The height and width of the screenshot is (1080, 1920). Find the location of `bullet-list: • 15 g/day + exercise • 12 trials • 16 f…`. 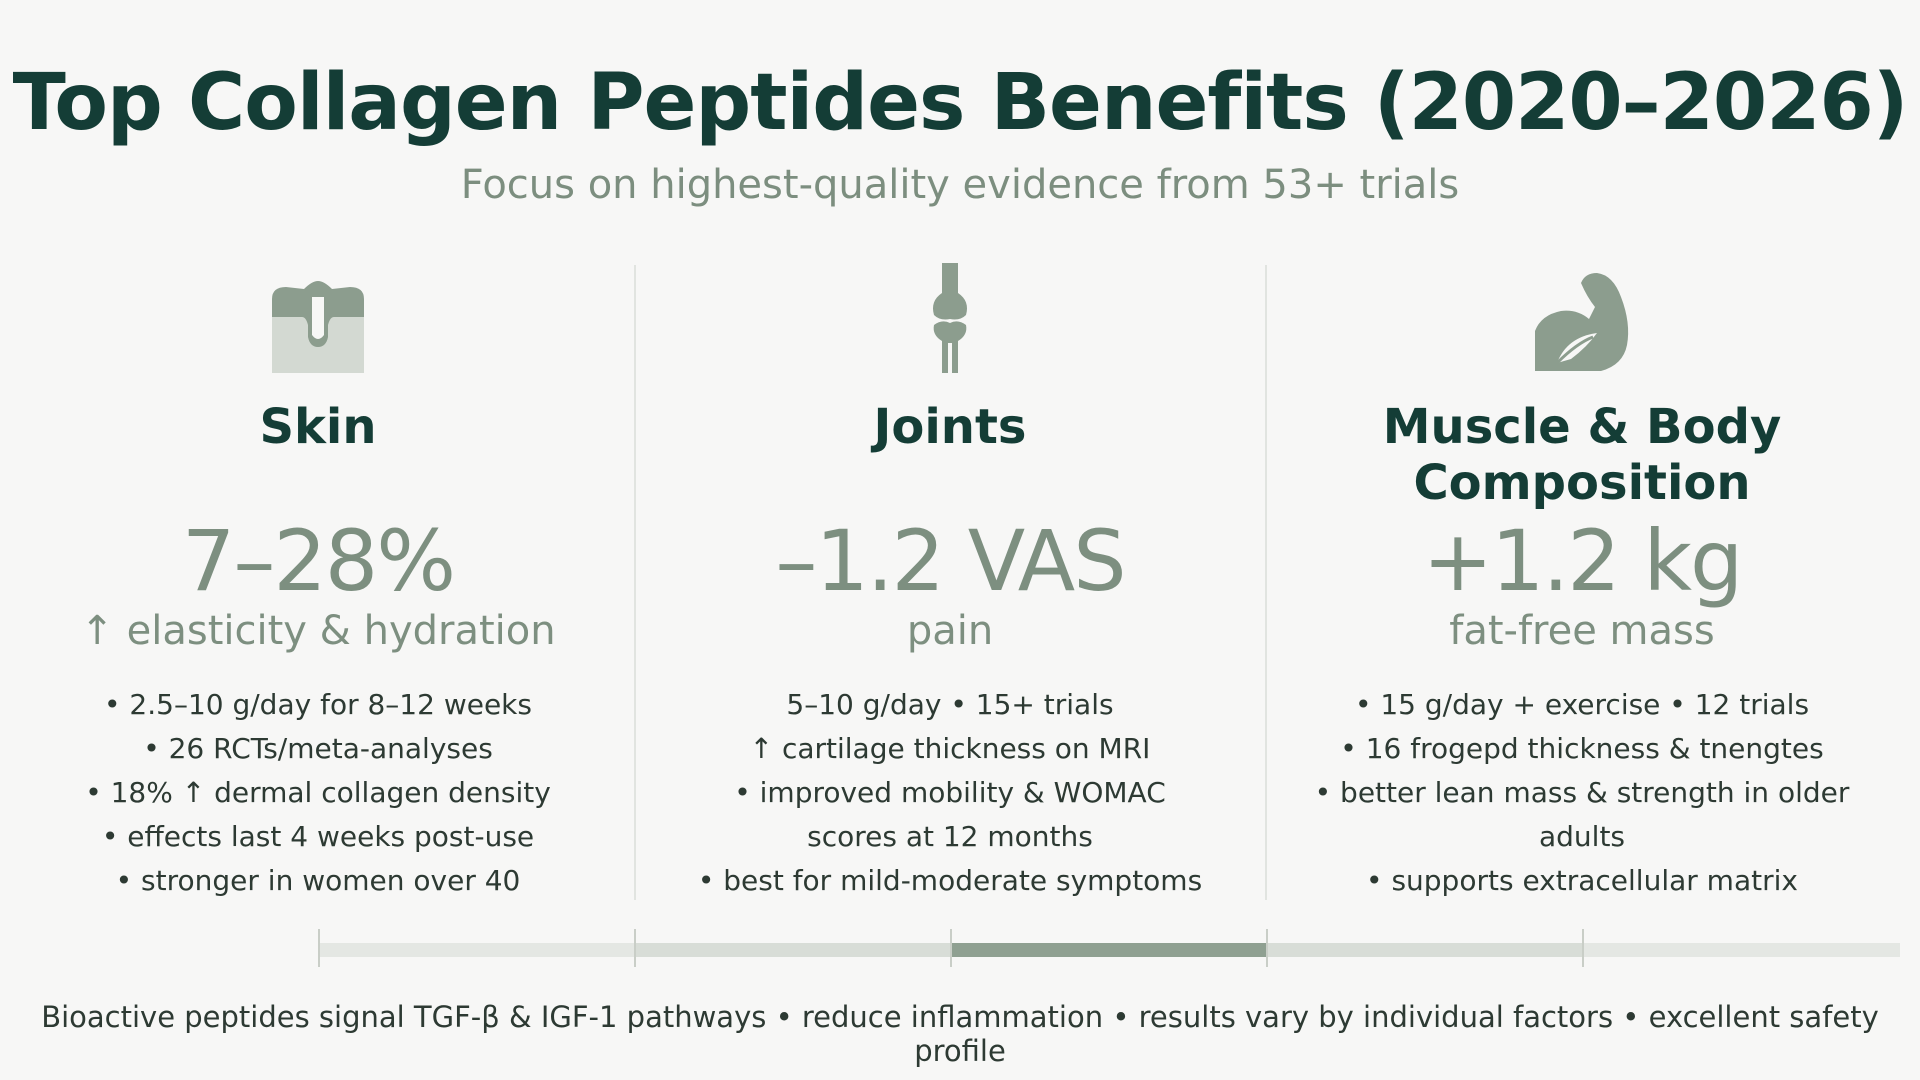

bullet-list: • 15 g/day + exercise • 12 trials • 16 f… is located at coordinates (1582, 793).